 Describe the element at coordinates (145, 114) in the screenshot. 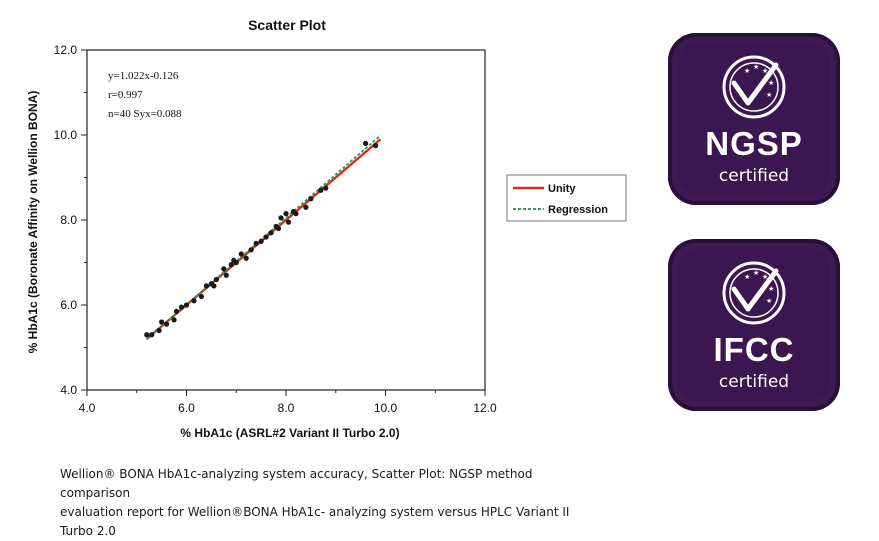

I see `regression-annotation: n=40 Syx=0.088` at that location.